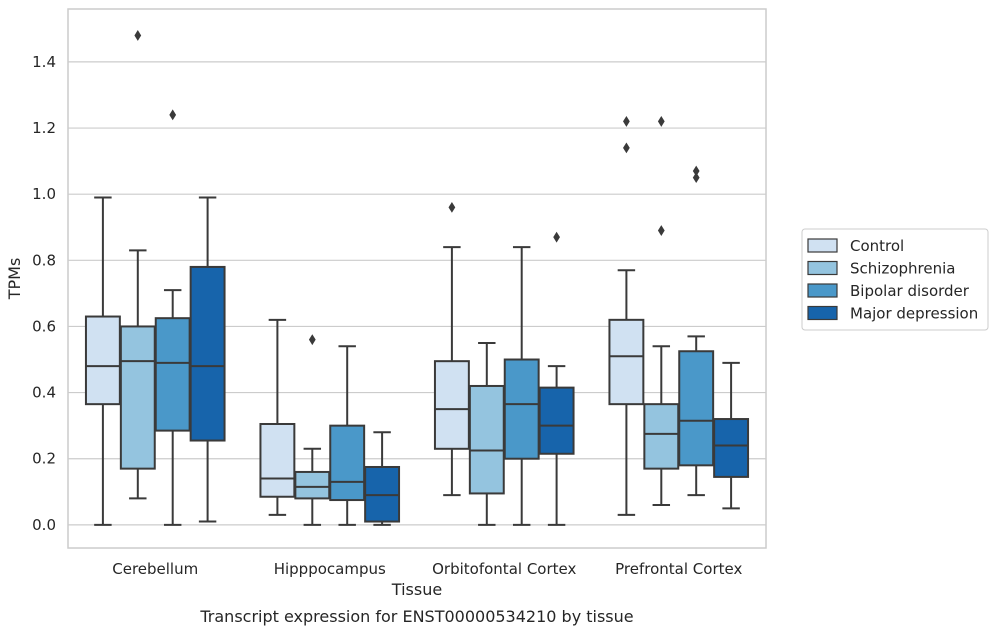  Describe the element at coordinates (44, 459) in the screenshot. I see `y-tick-label: 0.2` at that location.